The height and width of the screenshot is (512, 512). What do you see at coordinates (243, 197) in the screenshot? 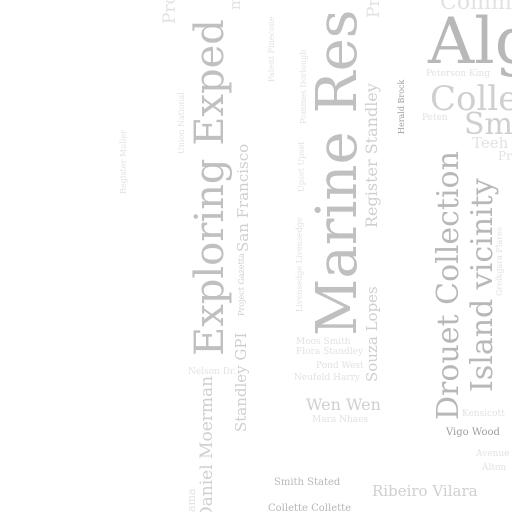
I see `cloud-word: San Francisco` at bounding box center [243, 197].